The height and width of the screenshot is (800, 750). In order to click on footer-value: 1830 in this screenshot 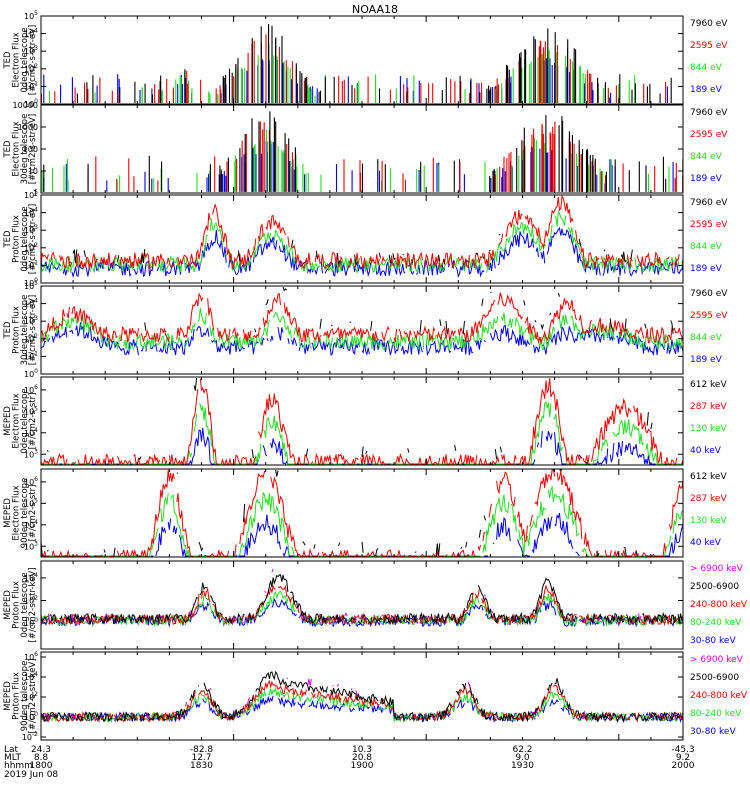, I will do `click(201, 766)`.